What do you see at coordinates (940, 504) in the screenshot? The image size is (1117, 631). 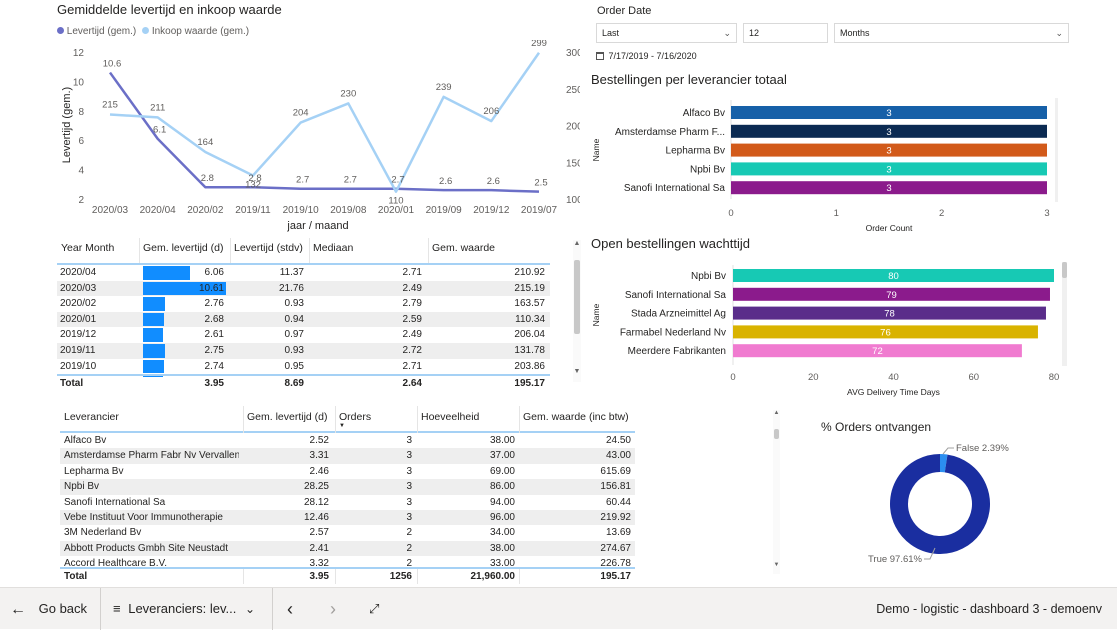 I see `donut-slice-true` at bounding box center [940, 504].